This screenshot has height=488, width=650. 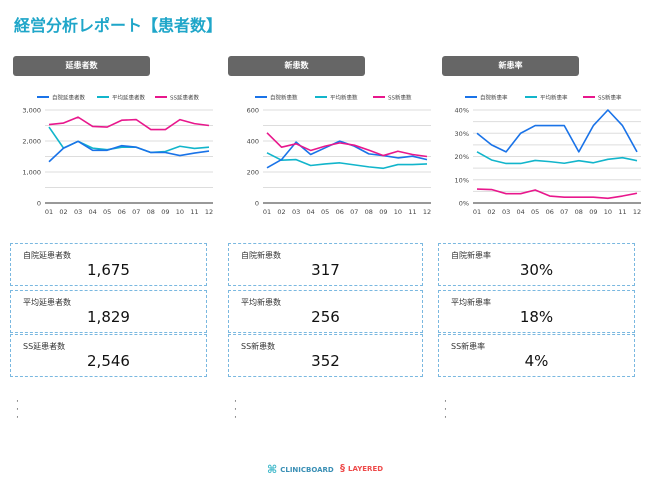 What do you see at coordinates (31, 142) in the screenshot?
I see `y-tick-label: 2,000` at bounding box center [31, 142].